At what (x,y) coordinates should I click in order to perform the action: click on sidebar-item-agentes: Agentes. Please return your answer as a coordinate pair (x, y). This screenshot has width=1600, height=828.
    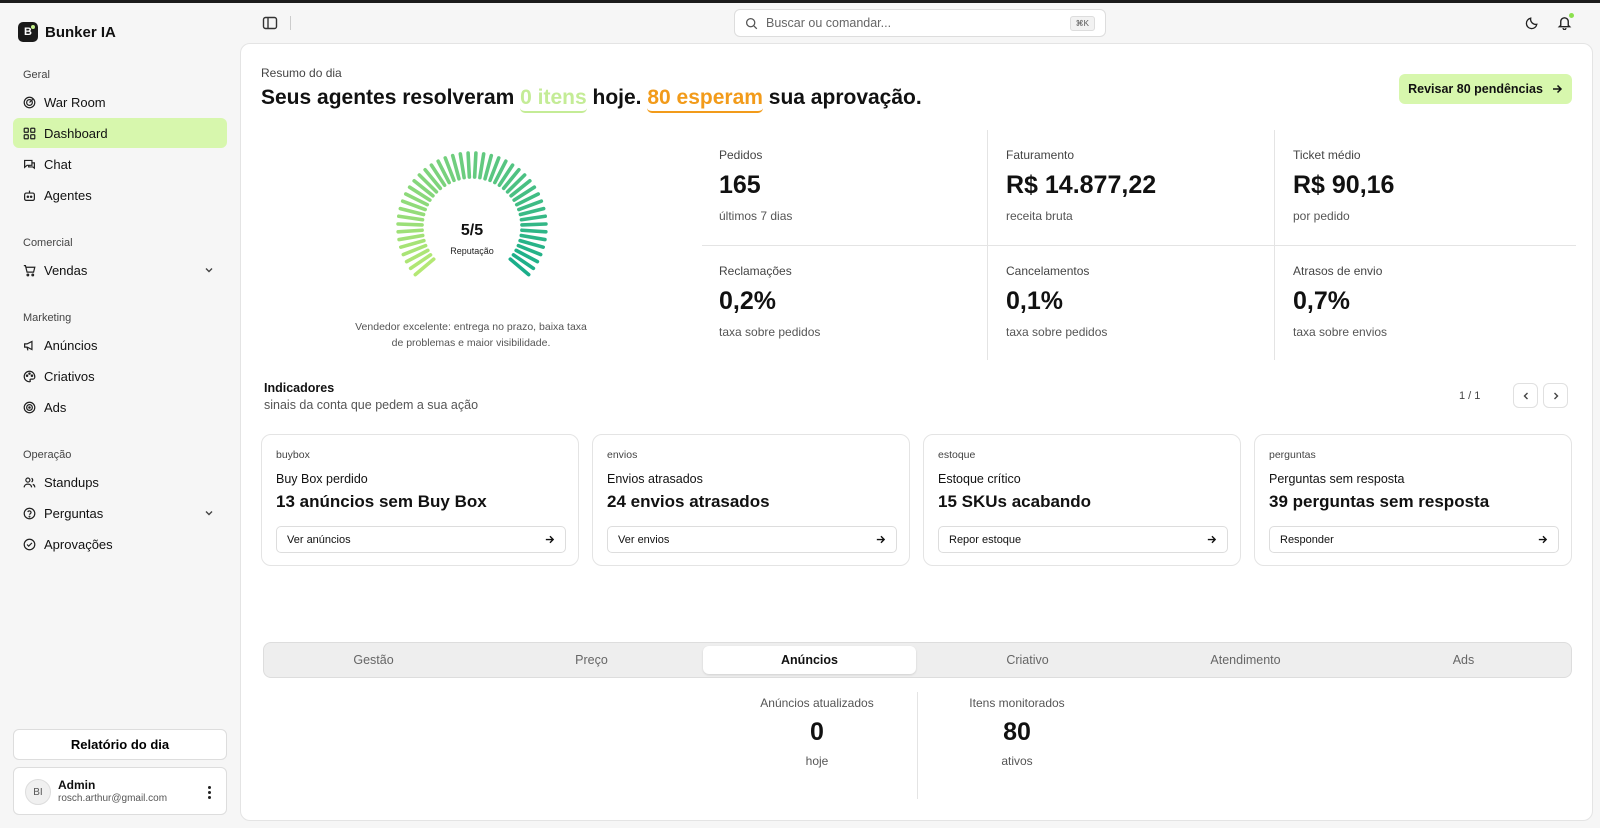
    Looking at the image, I should click on (120, 195).